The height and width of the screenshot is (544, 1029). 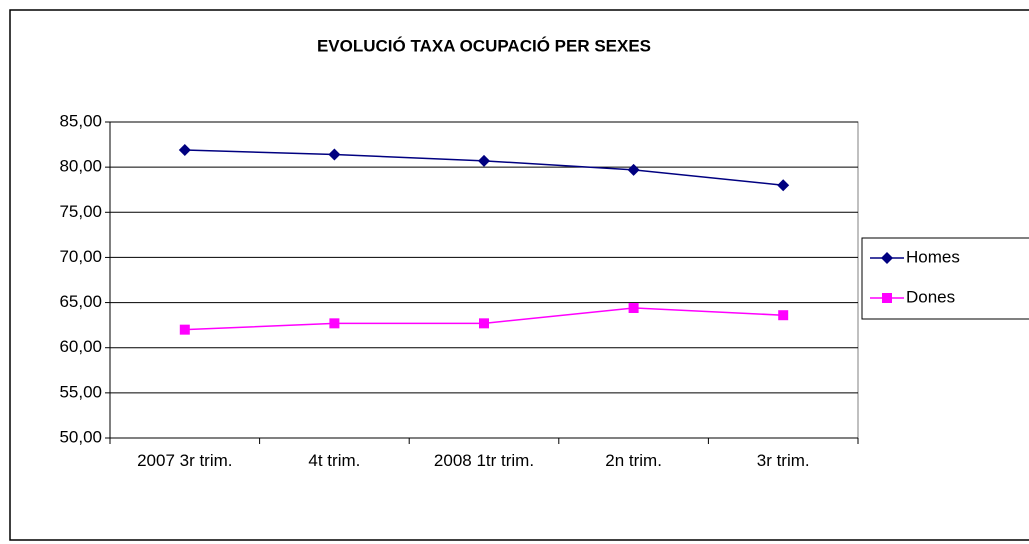 What do you see at coordinates (80, 301) in the screenshot?
I see `y-tick-label: 65,00` at bounding box center [80, 301].